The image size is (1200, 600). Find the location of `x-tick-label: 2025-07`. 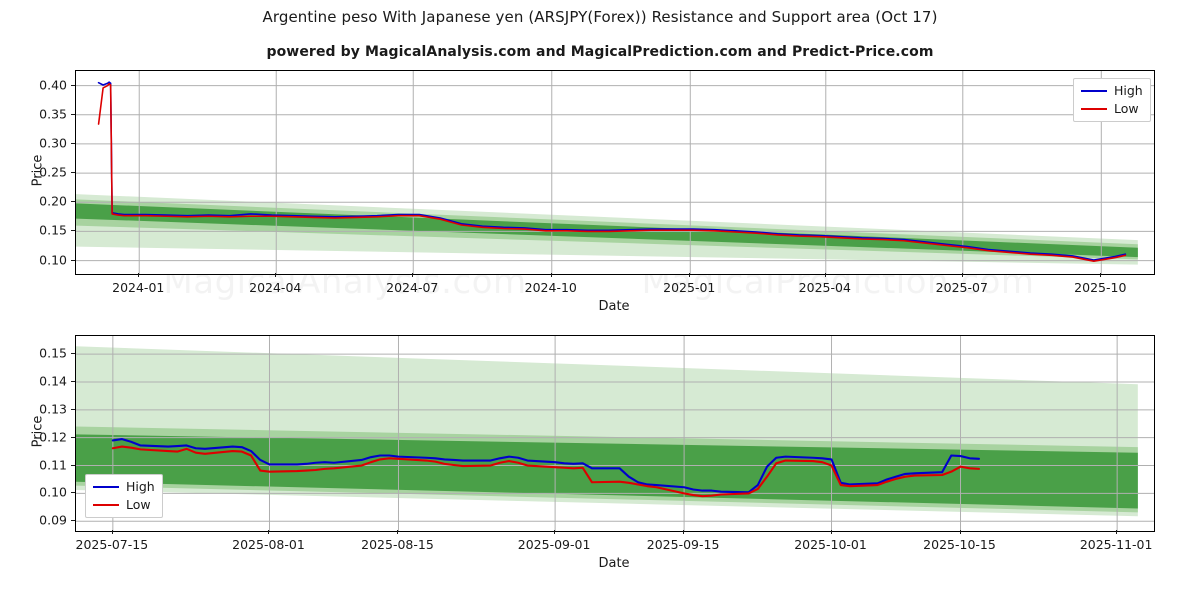

x-tick-label: 2025-07 is located at coordinates (961, 287).